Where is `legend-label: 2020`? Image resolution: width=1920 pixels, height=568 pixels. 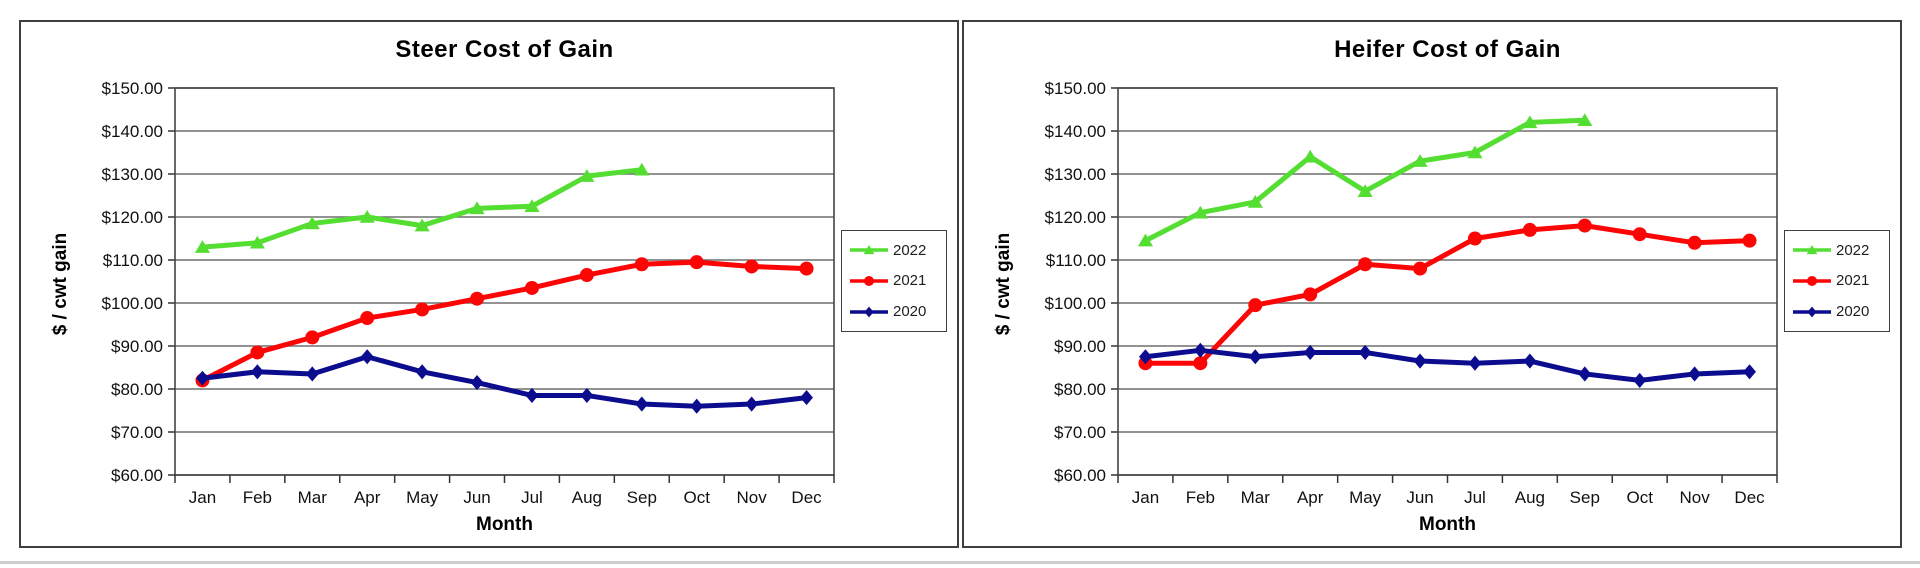
legend-label: 2020 is located at coordinates (1853, 312).